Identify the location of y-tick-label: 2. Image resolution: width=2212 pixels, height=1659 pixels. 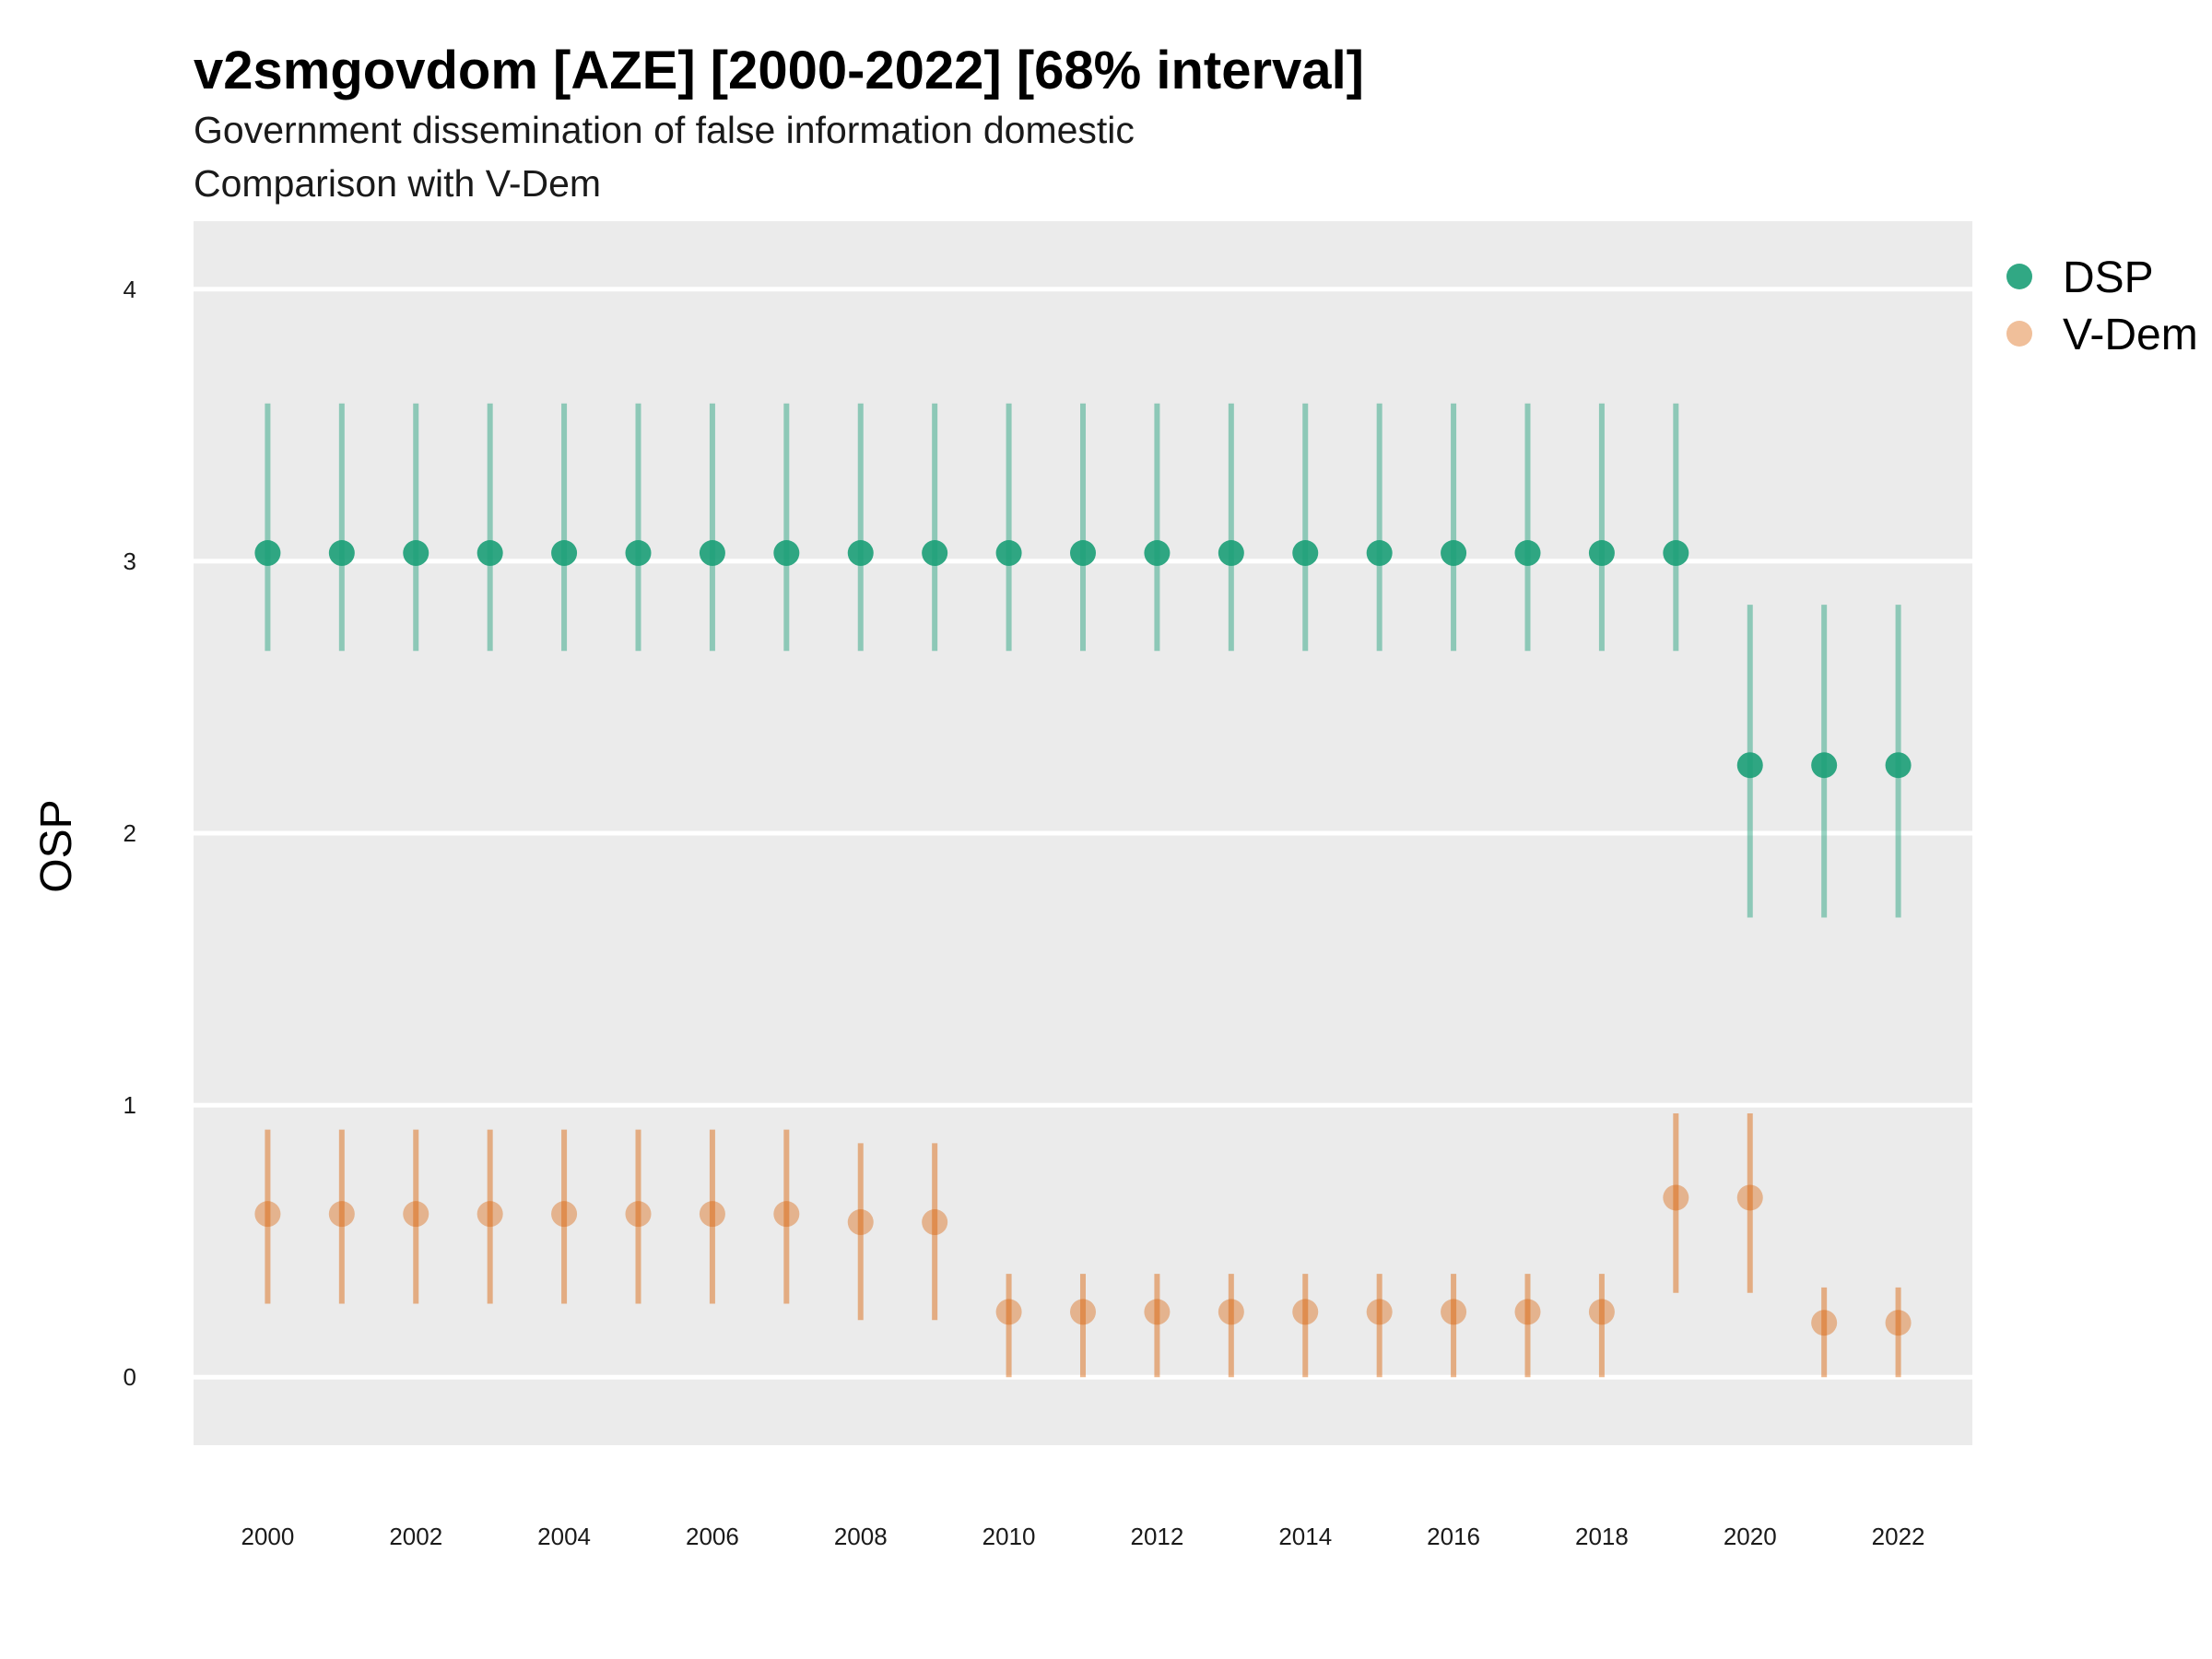
(130, 833).